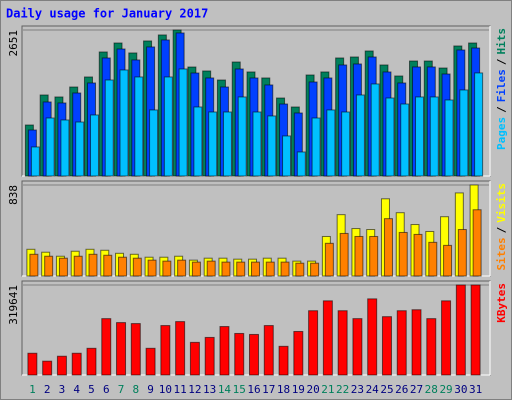  Describe the element at coordinates (239, 389) in the screenshot. I see `x-tick-label: 15` at that location.